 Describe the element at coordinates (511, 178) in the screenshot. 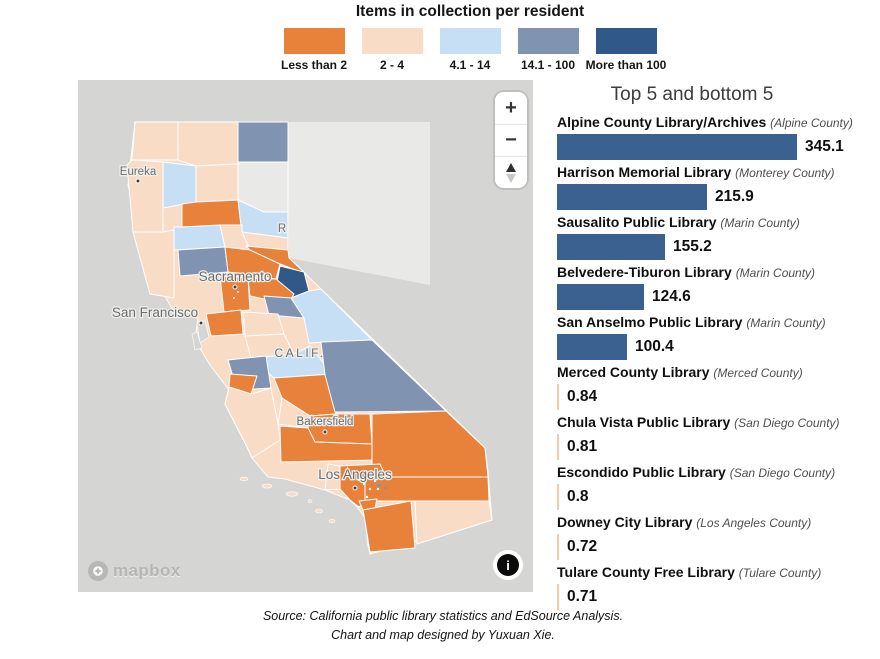

I see `compass-south-icon` at that location.